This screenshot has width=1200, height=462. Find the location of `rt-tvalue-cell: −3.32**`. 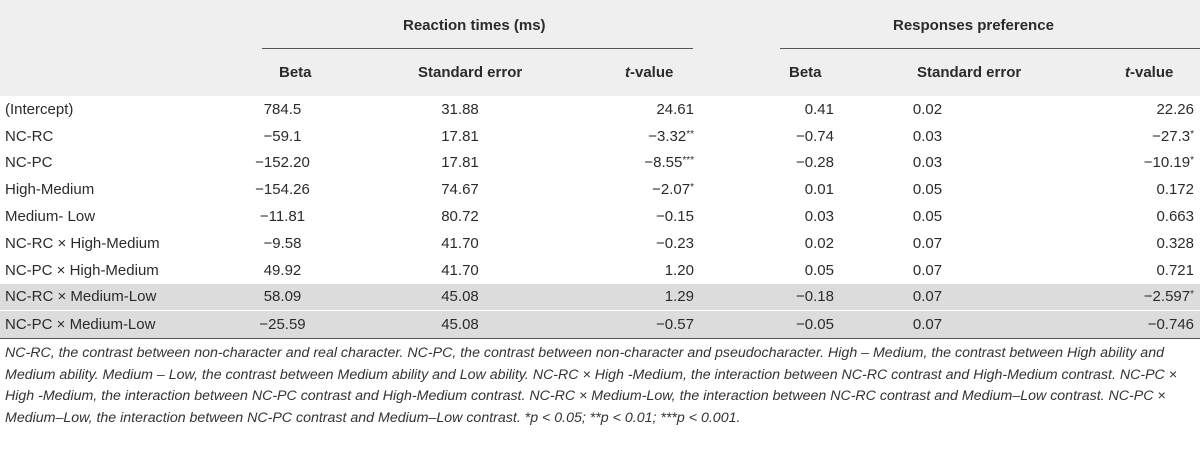

rt-tvalue-cell: −3.32** is located at coordinates (627, 136).